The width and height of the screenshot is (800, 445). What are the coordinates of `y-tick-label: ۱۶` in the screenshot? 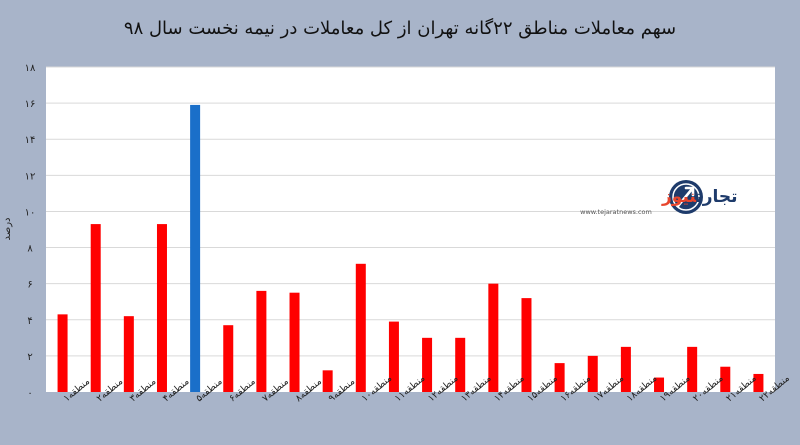 It's located at (30, 104).